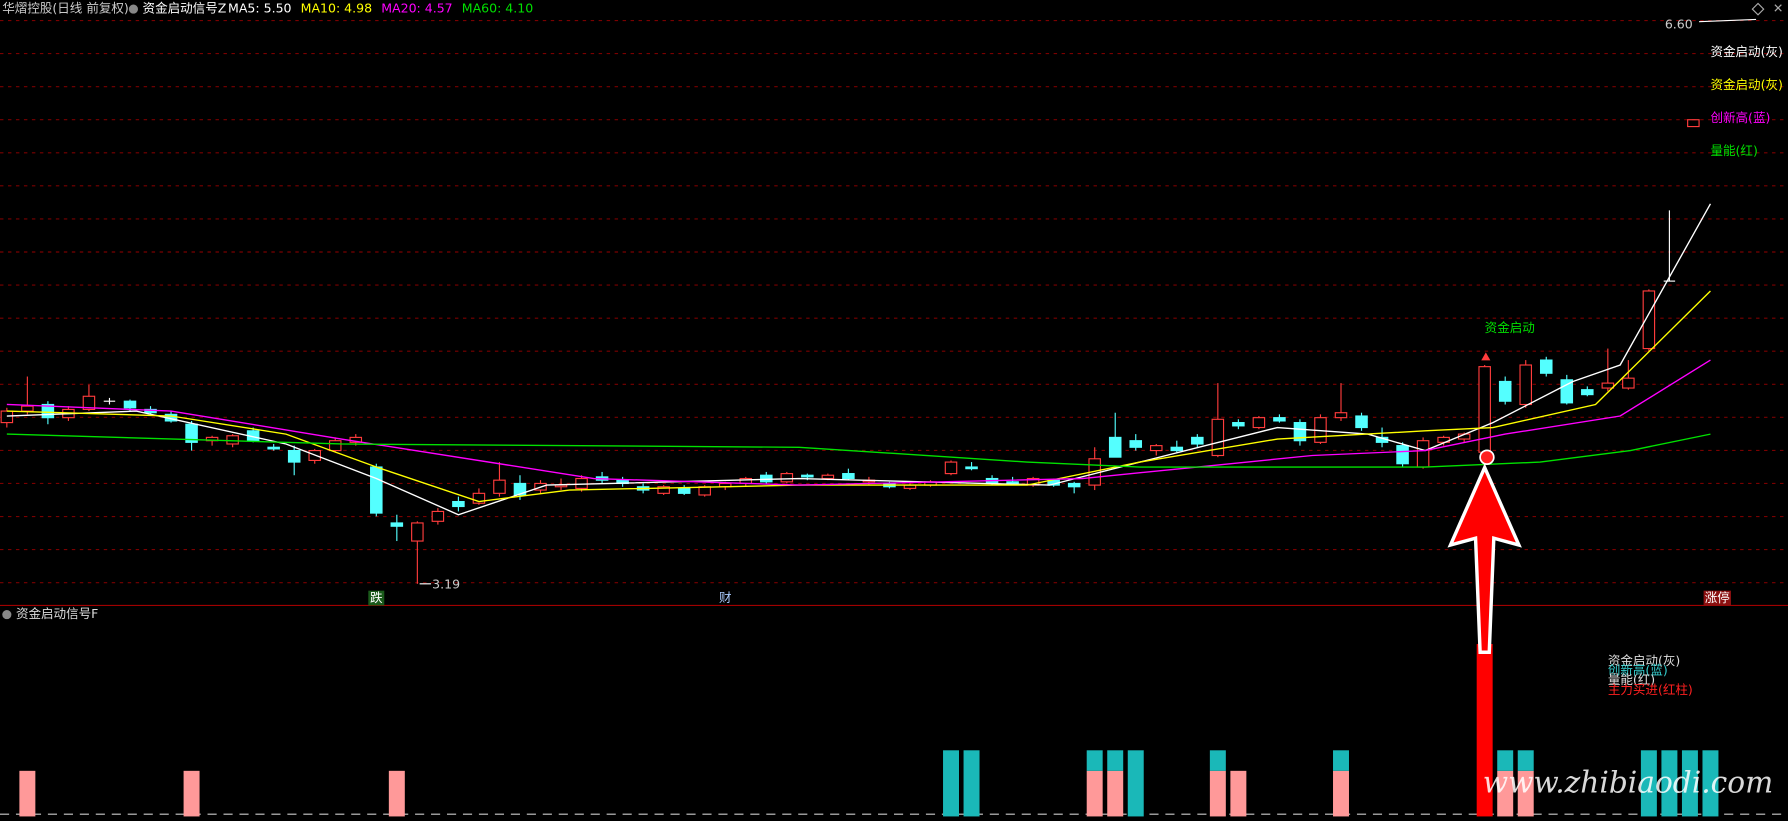 This screenshot has height=821, width=1788. Describe the element at coordinates (1486, 356) in the screenshot. I see `signal-arrow` at that location.